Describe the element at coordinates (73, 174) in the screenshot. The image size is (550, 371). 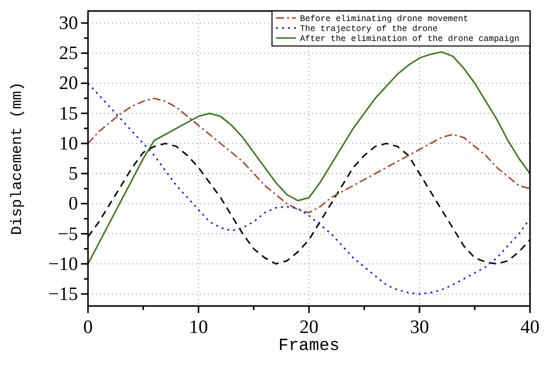
I see `y-tick-label: 5` at that location.